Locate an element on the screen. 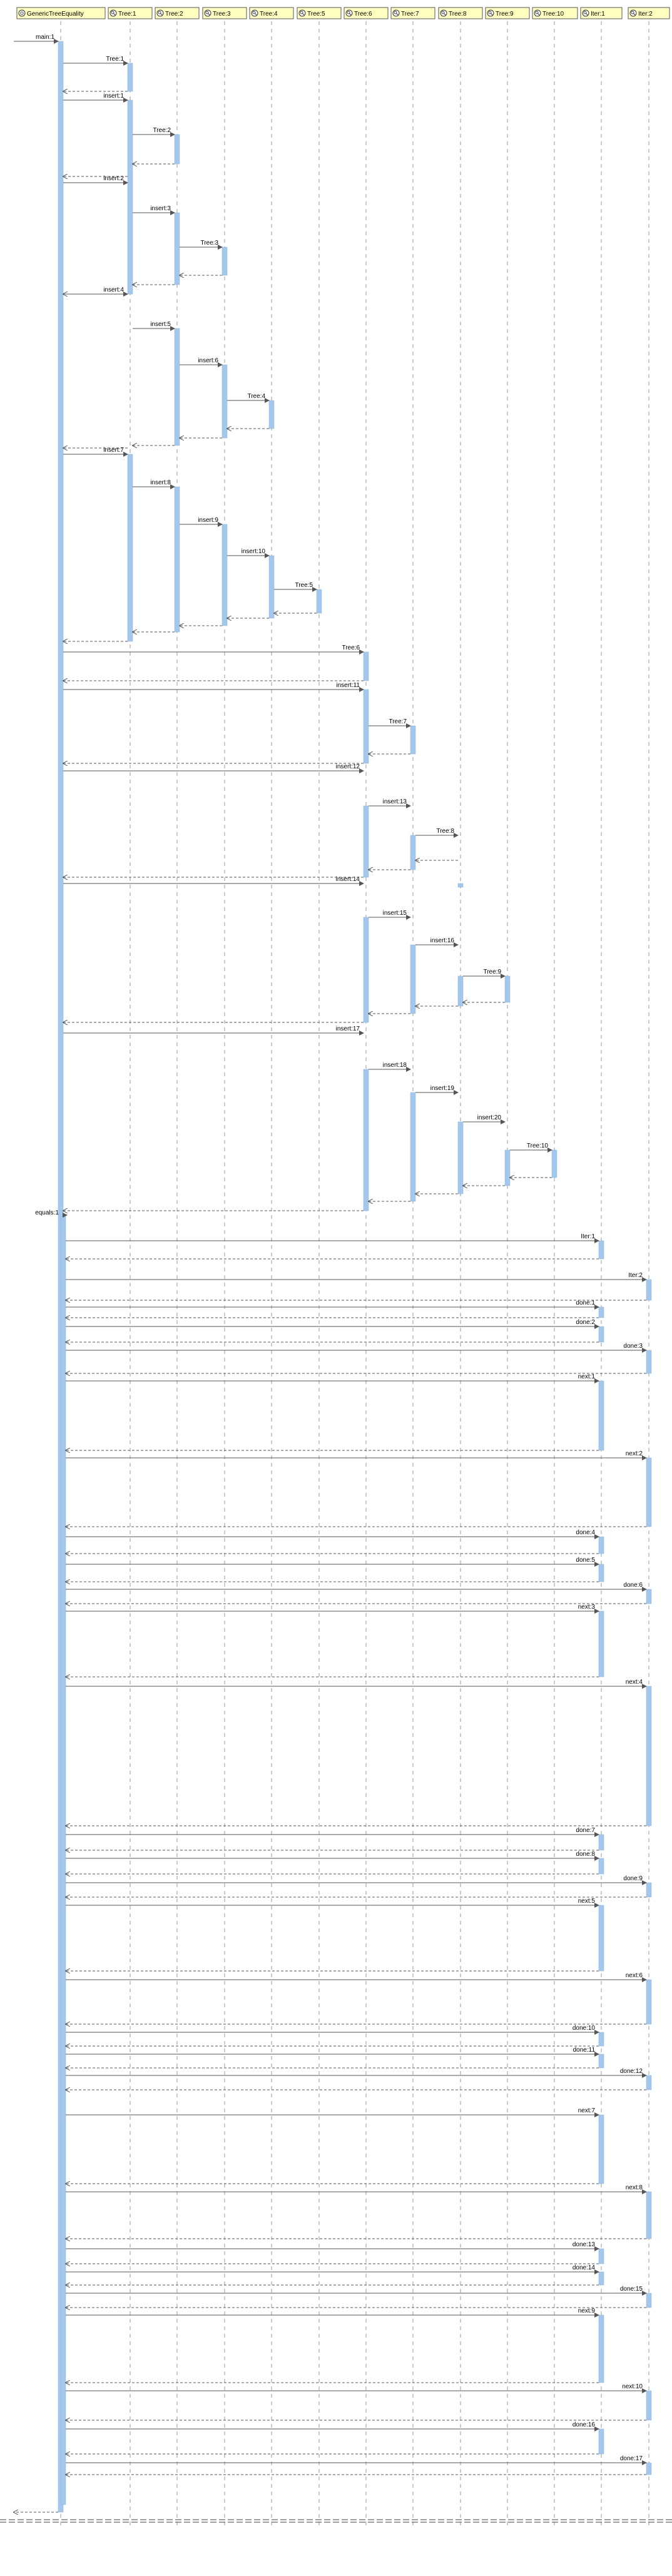  participant-it2: Iter:2 is located at coordinates (649, 13).